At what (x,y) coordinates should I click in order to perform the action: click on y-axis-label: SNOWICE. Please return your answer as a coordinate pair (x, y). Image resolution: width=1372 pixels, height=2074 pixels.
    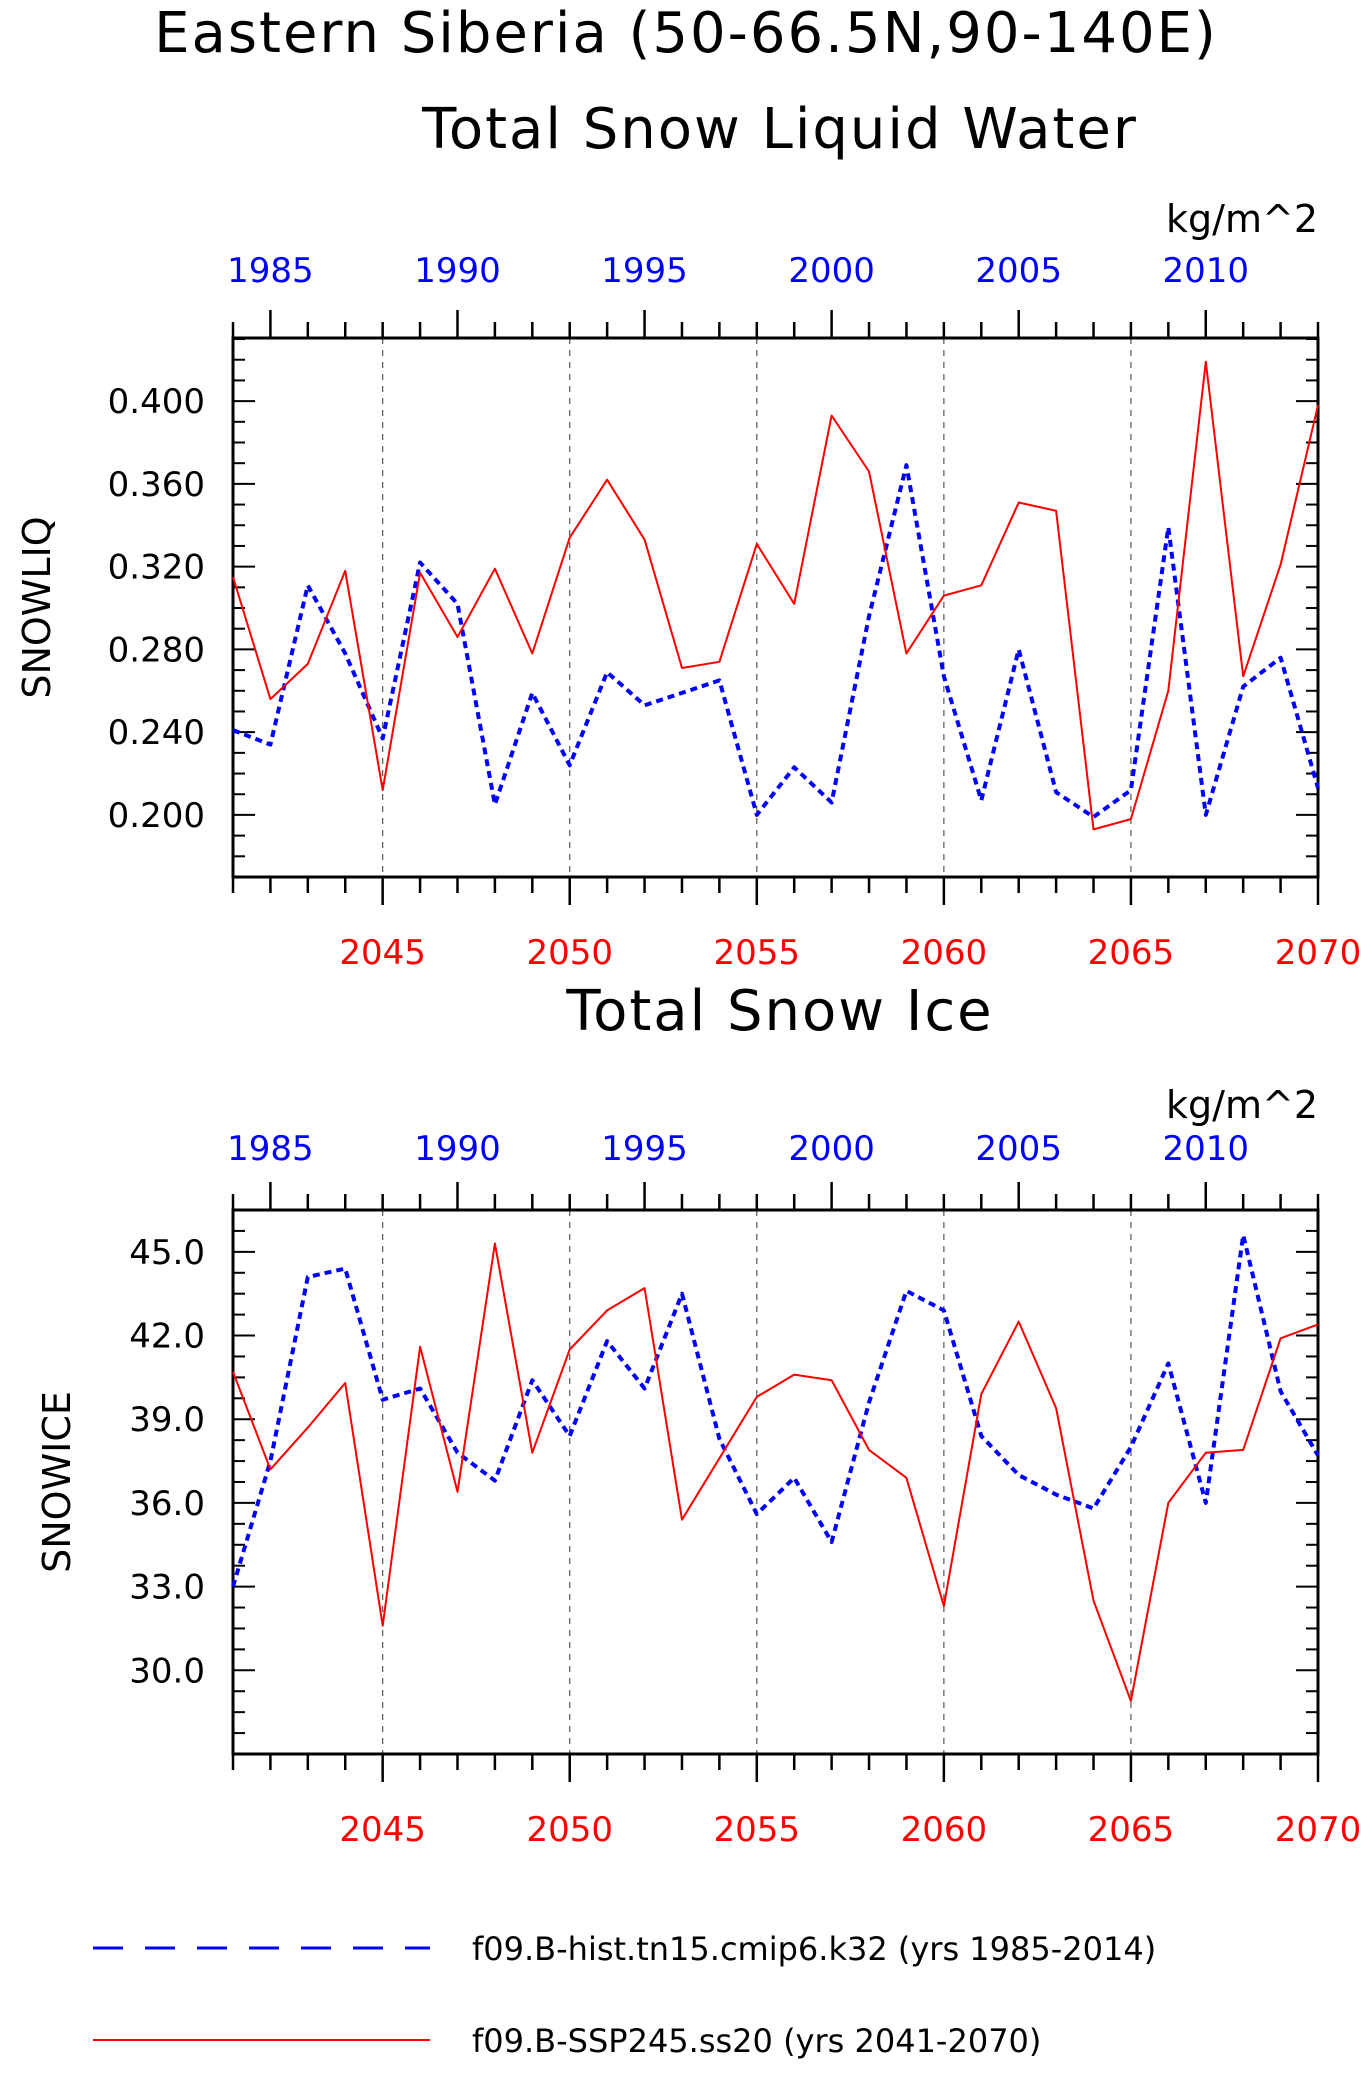
    Looking at the image, I should click on (57, 1482).